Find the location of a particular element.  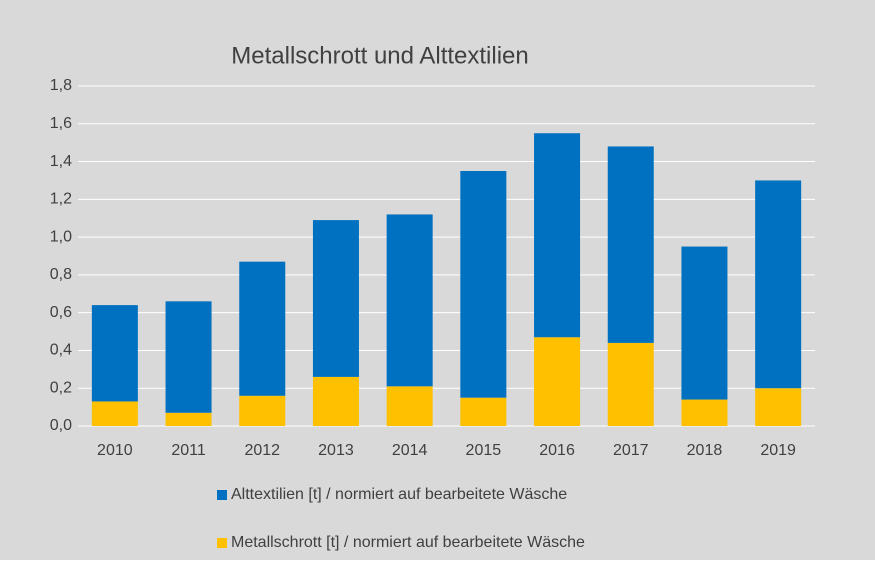

x-tick-label: 2011 is located at coordinates (188, 450).